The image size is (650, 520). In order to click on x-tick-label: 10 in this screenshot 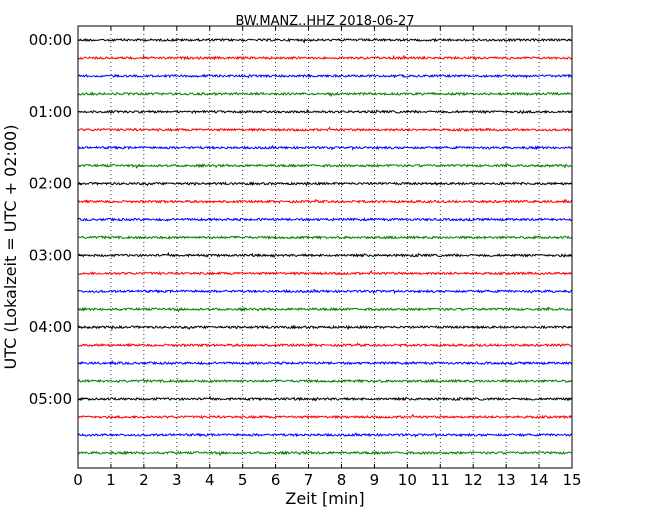, I will do `click(407, 480)`.